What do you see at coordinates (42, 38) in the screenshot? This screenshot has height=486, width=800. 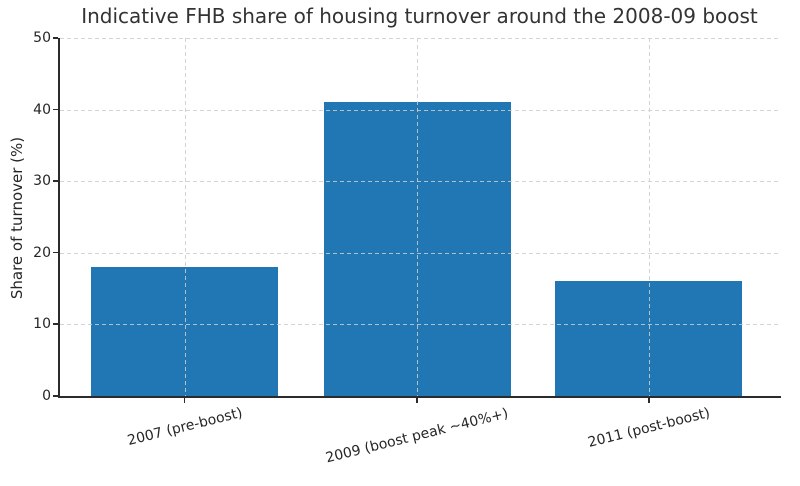 I see `y-tick-label-50: 50` at bounding box center [42, 38].